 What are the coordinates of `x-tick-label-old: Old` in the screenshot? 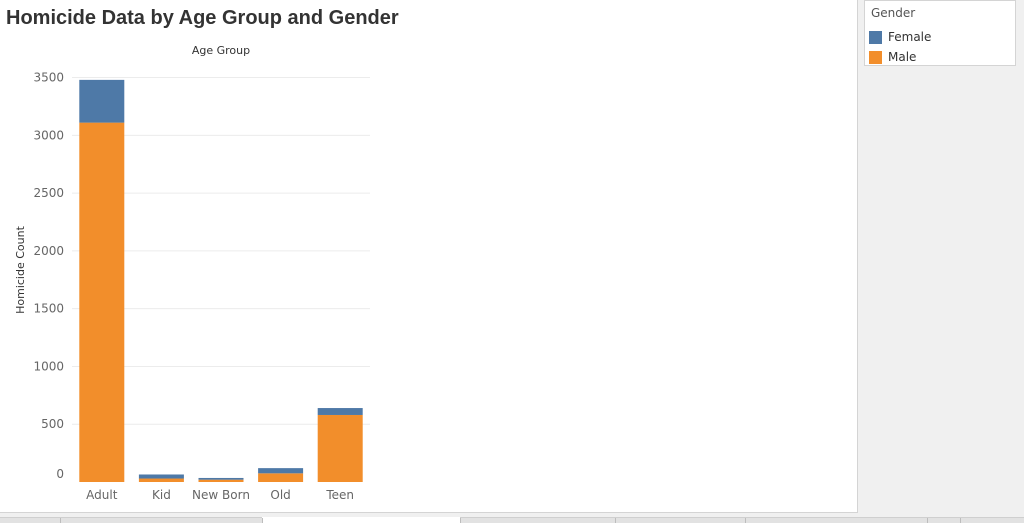 It's located at (280, 495).